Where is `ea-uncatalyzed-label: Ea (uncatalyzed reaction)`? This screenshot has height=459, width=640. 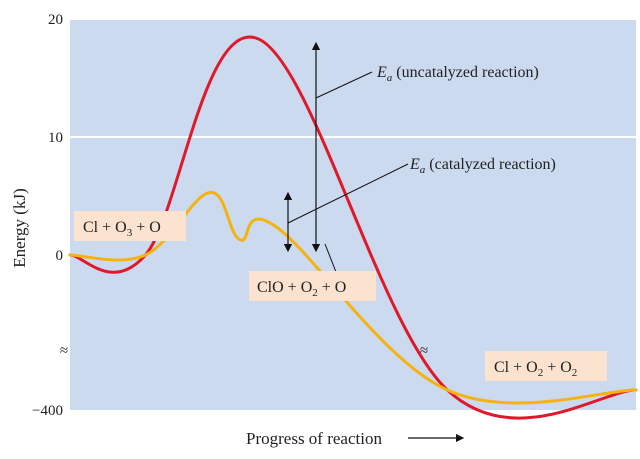 ea-uncatalyzed-label: Ea (uncatalyzed reaction) is located at coordinates (457, 74).